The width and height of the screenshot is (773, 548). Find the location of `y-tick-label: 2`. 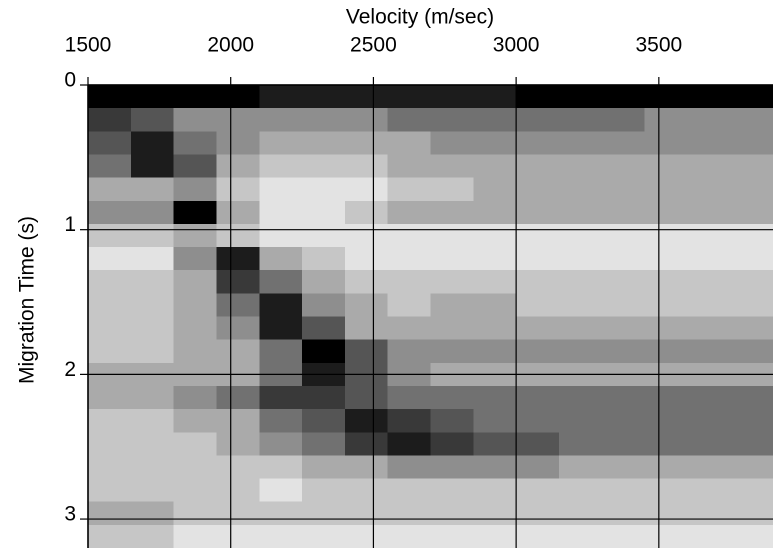

y-tick-label: 2 is located at coordinates (70, 369).